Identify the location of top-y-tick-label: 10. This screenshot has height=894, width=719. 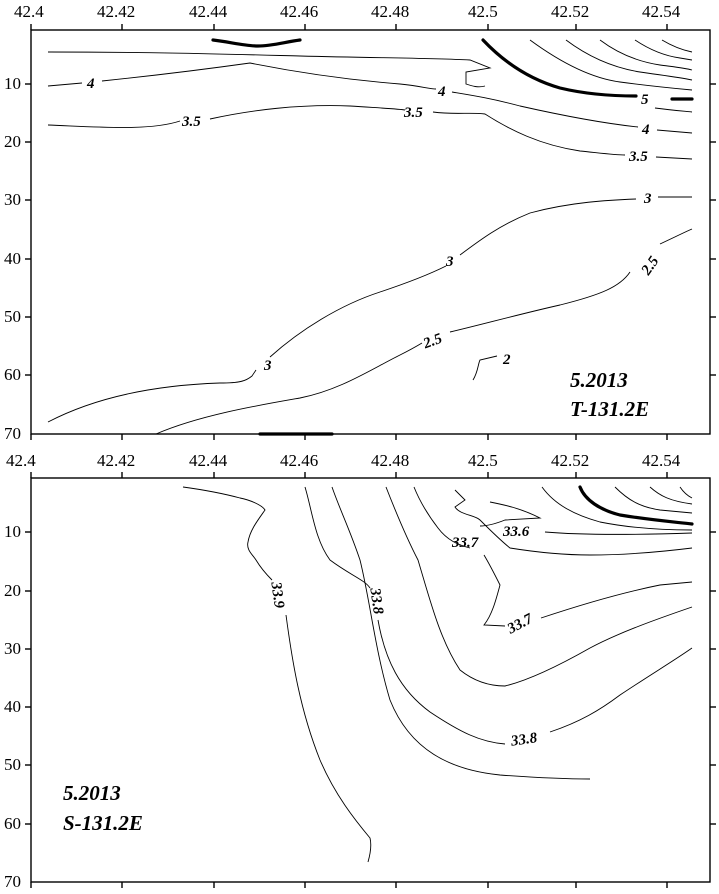
(12, 83).